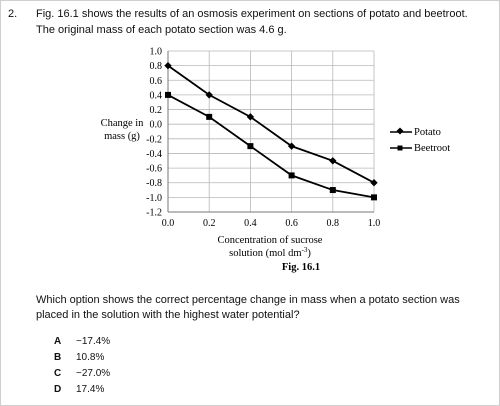  What do you see at coordinates (93, 373) in the screenshot?
I see `option-c-text: −27.0%` at bounding box center [93, 373].